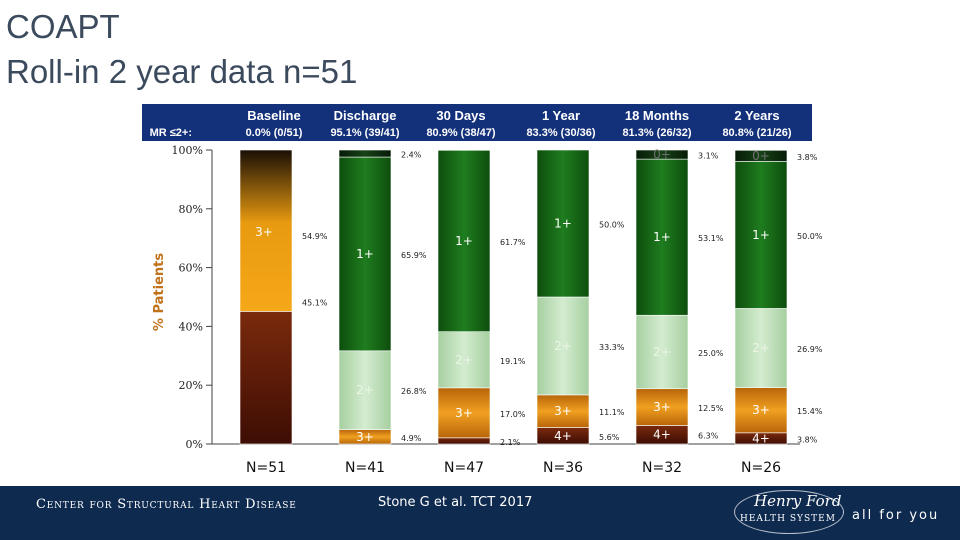 The width and height of the screenshot is (960, 540). What do you see at coordinates (798, 501) in the screenshot?
I see `logo-name: Henry Ford` at bounding box center [798, 501].